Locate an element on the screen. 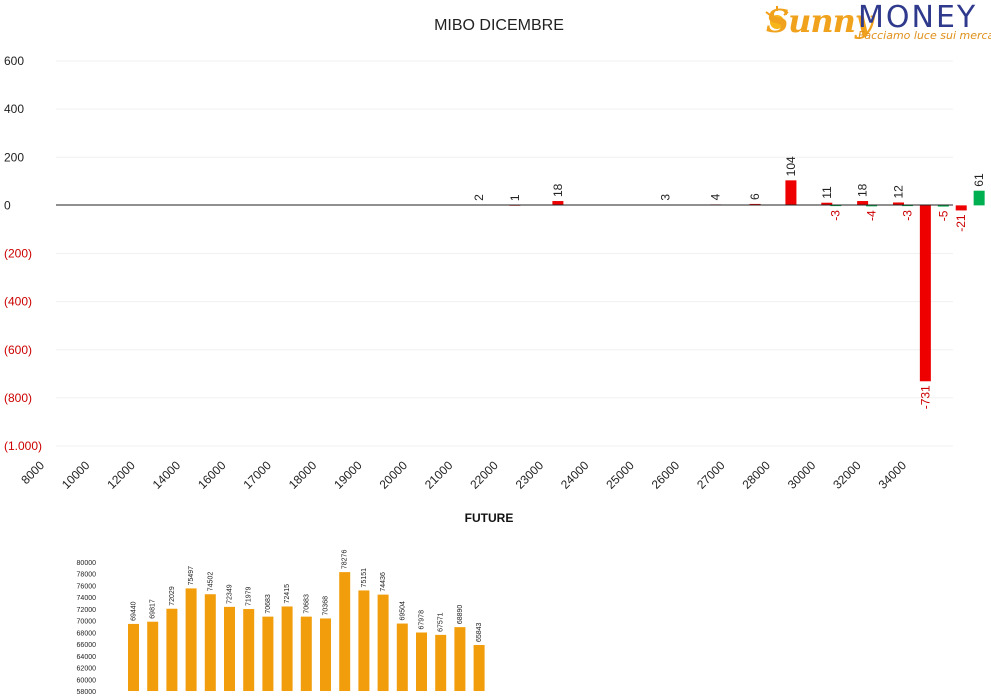 The width and height of the screenshot is (991, 699). bar-data-label: 2 is located at coordinates (479, 197).